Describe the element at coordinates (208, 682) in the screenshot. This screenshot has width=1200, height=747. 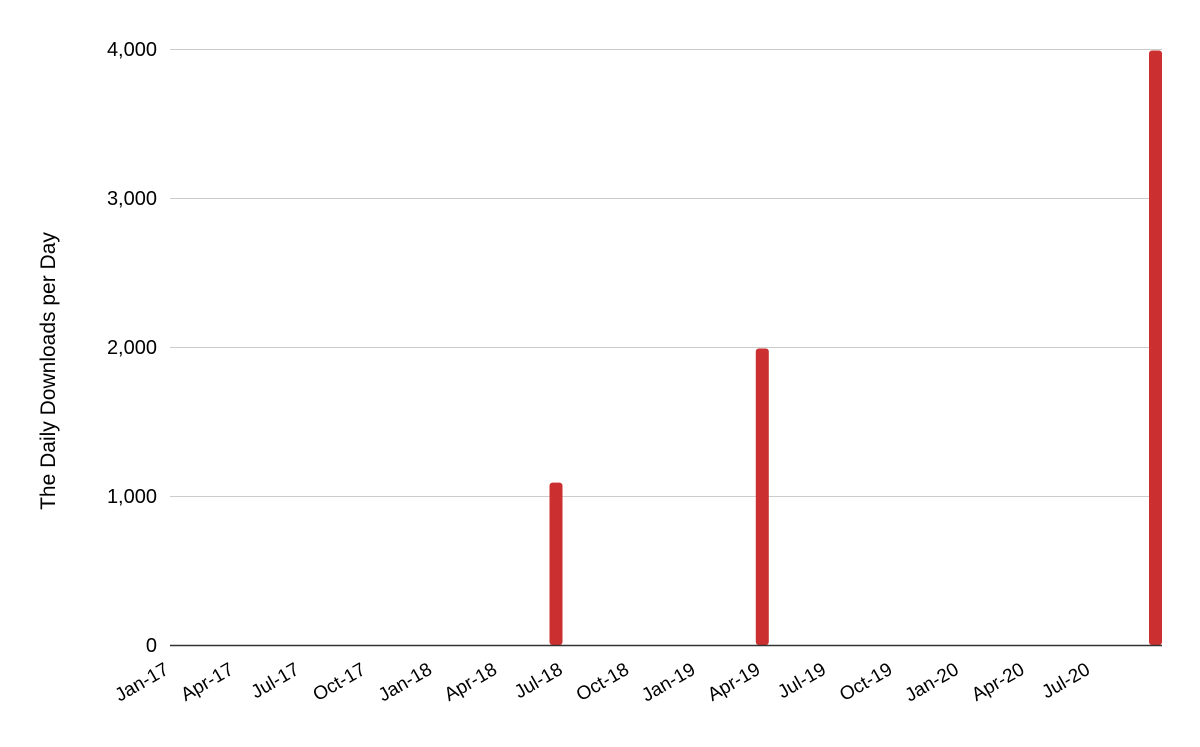
I see `x-tick-label: Apr-17` at that location.